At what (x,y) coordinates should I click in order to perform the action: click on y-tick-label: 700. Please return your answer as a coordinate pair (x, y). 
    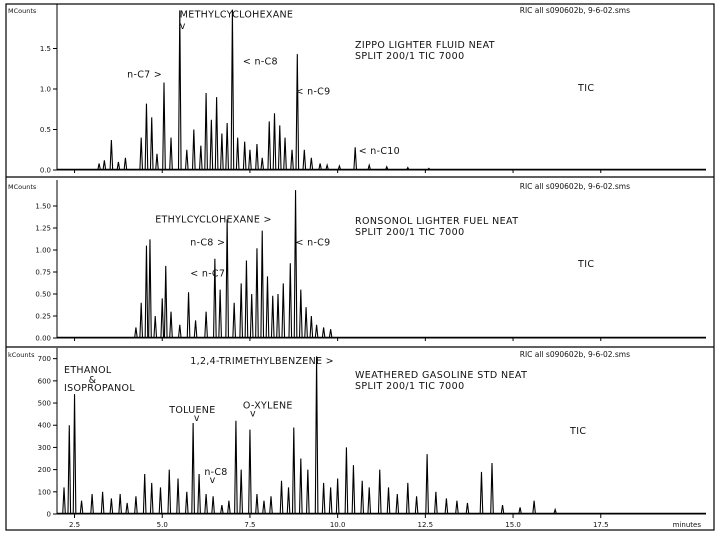
    Looking at the image, I should click on (44, 359).